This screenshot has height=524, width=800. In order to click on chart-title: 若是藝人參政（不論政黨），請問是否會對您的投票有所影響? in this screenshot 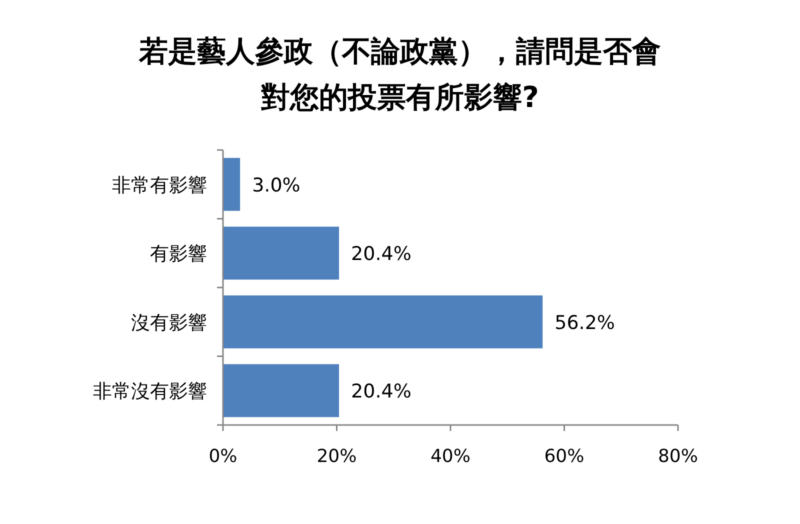, I will do `click(400, 74)`.